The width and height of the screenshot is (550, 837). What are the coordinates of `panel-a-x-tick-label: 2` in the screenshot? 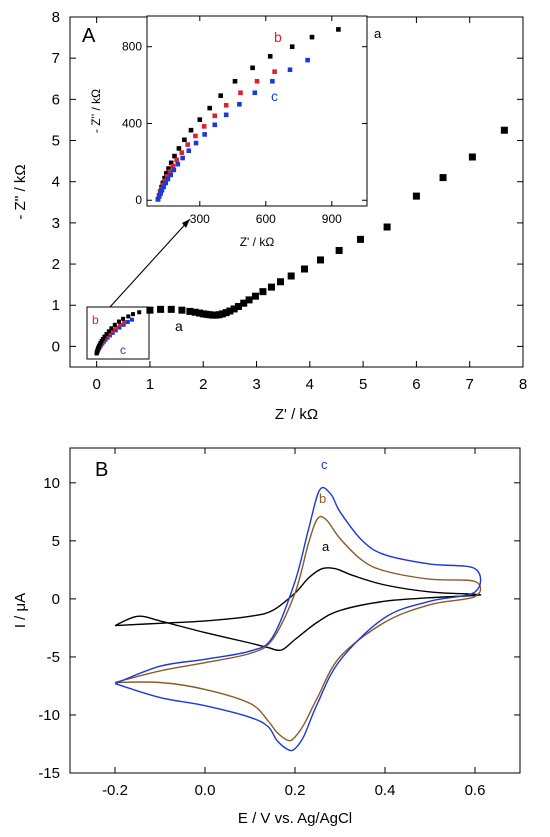 It's located at (203, 384).